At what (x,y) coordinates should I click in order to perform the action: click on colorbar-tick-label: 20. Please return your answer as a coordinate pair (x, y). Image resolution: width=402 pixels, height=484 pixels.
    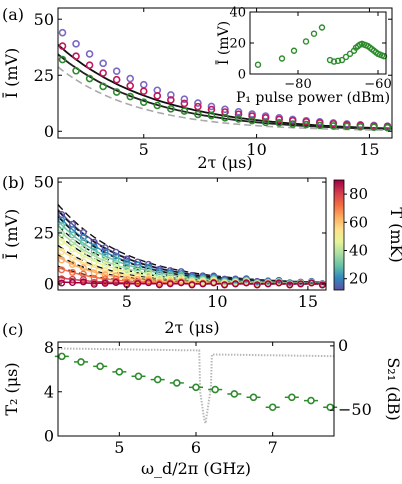
    Looking at the image, I should click on (358, 279).